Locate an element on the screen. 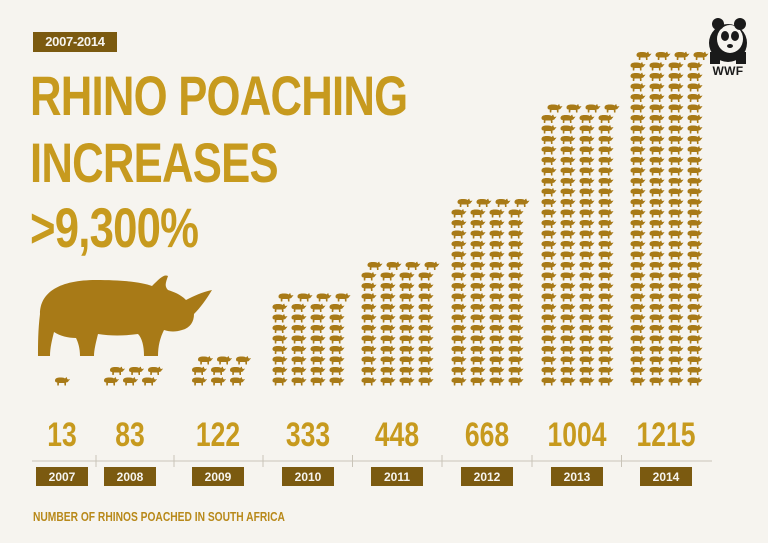 This screenshot has height=543, width=768. year-label: 2014 is located at coordinates (666, 477).